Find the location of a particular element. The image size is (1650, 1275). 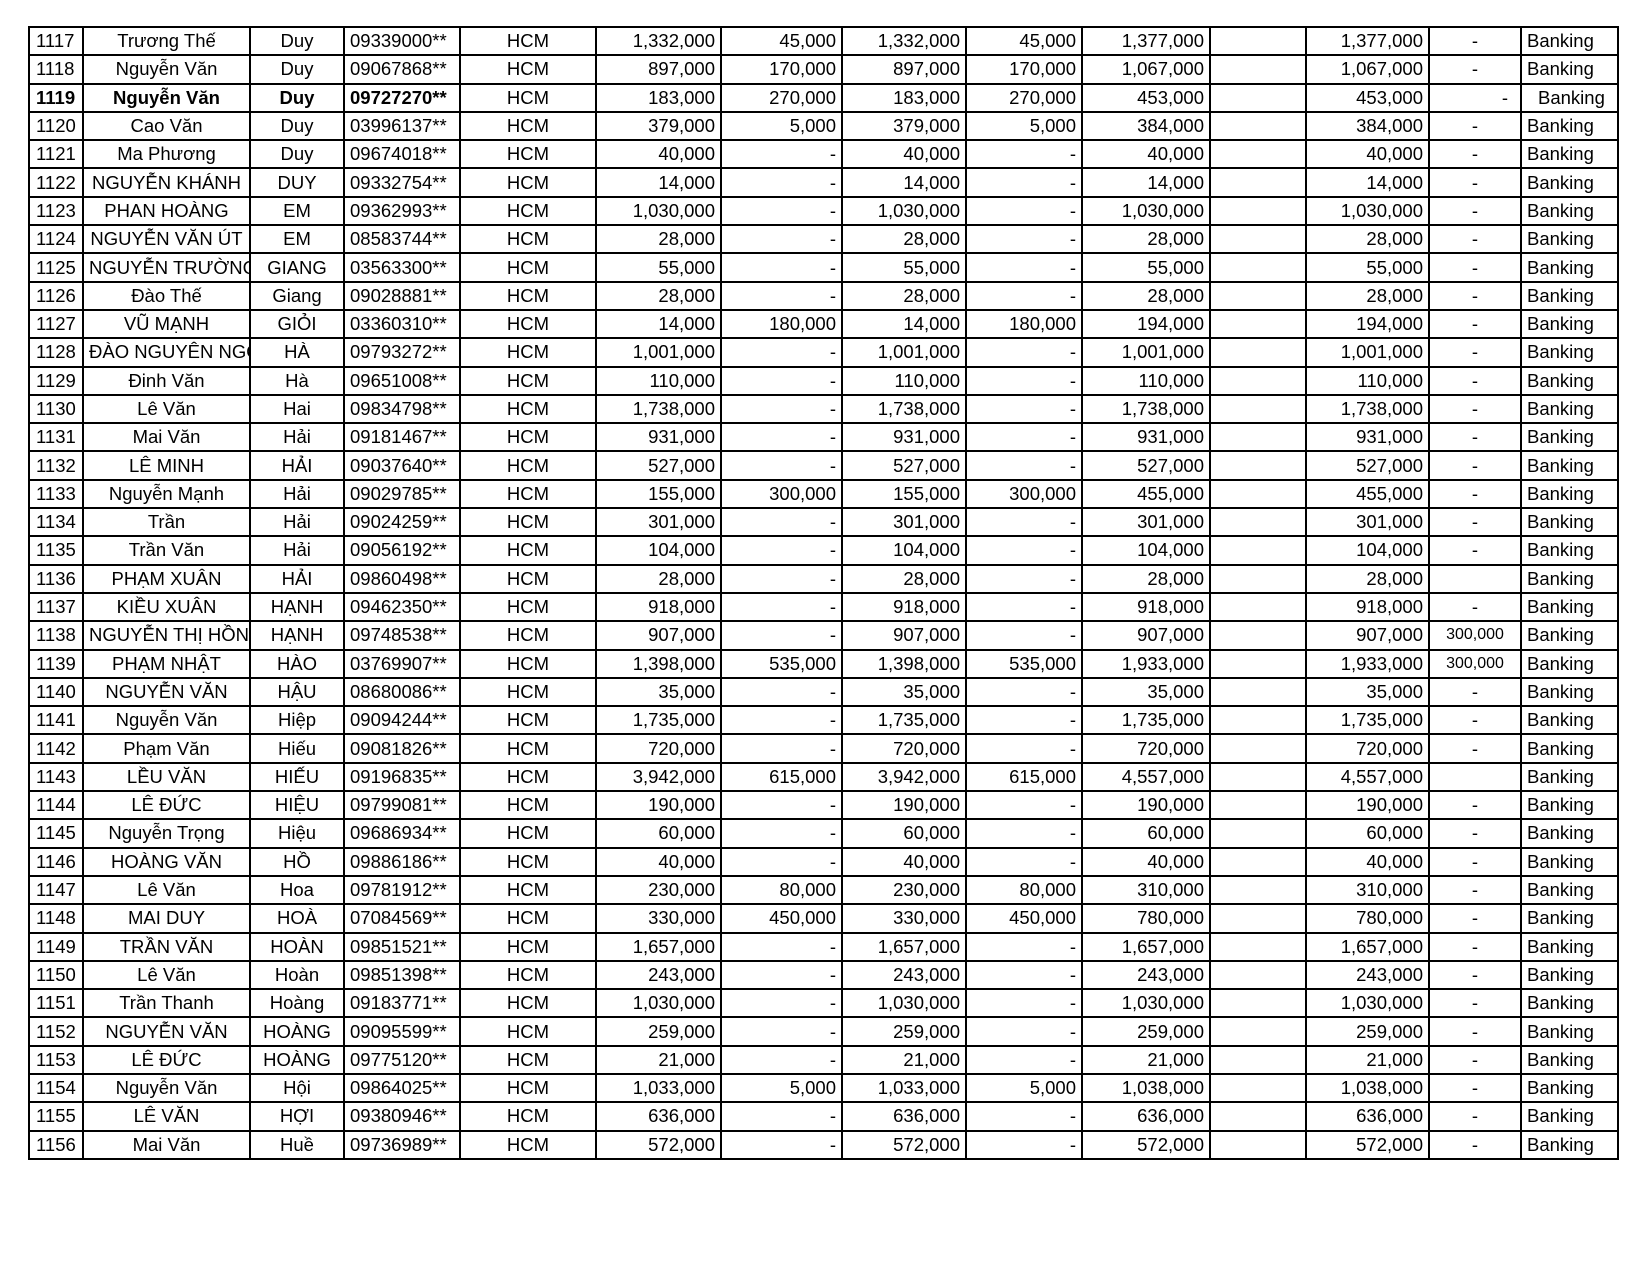

amount-1-cell: 60,000 is located at coordinates (658, 833).